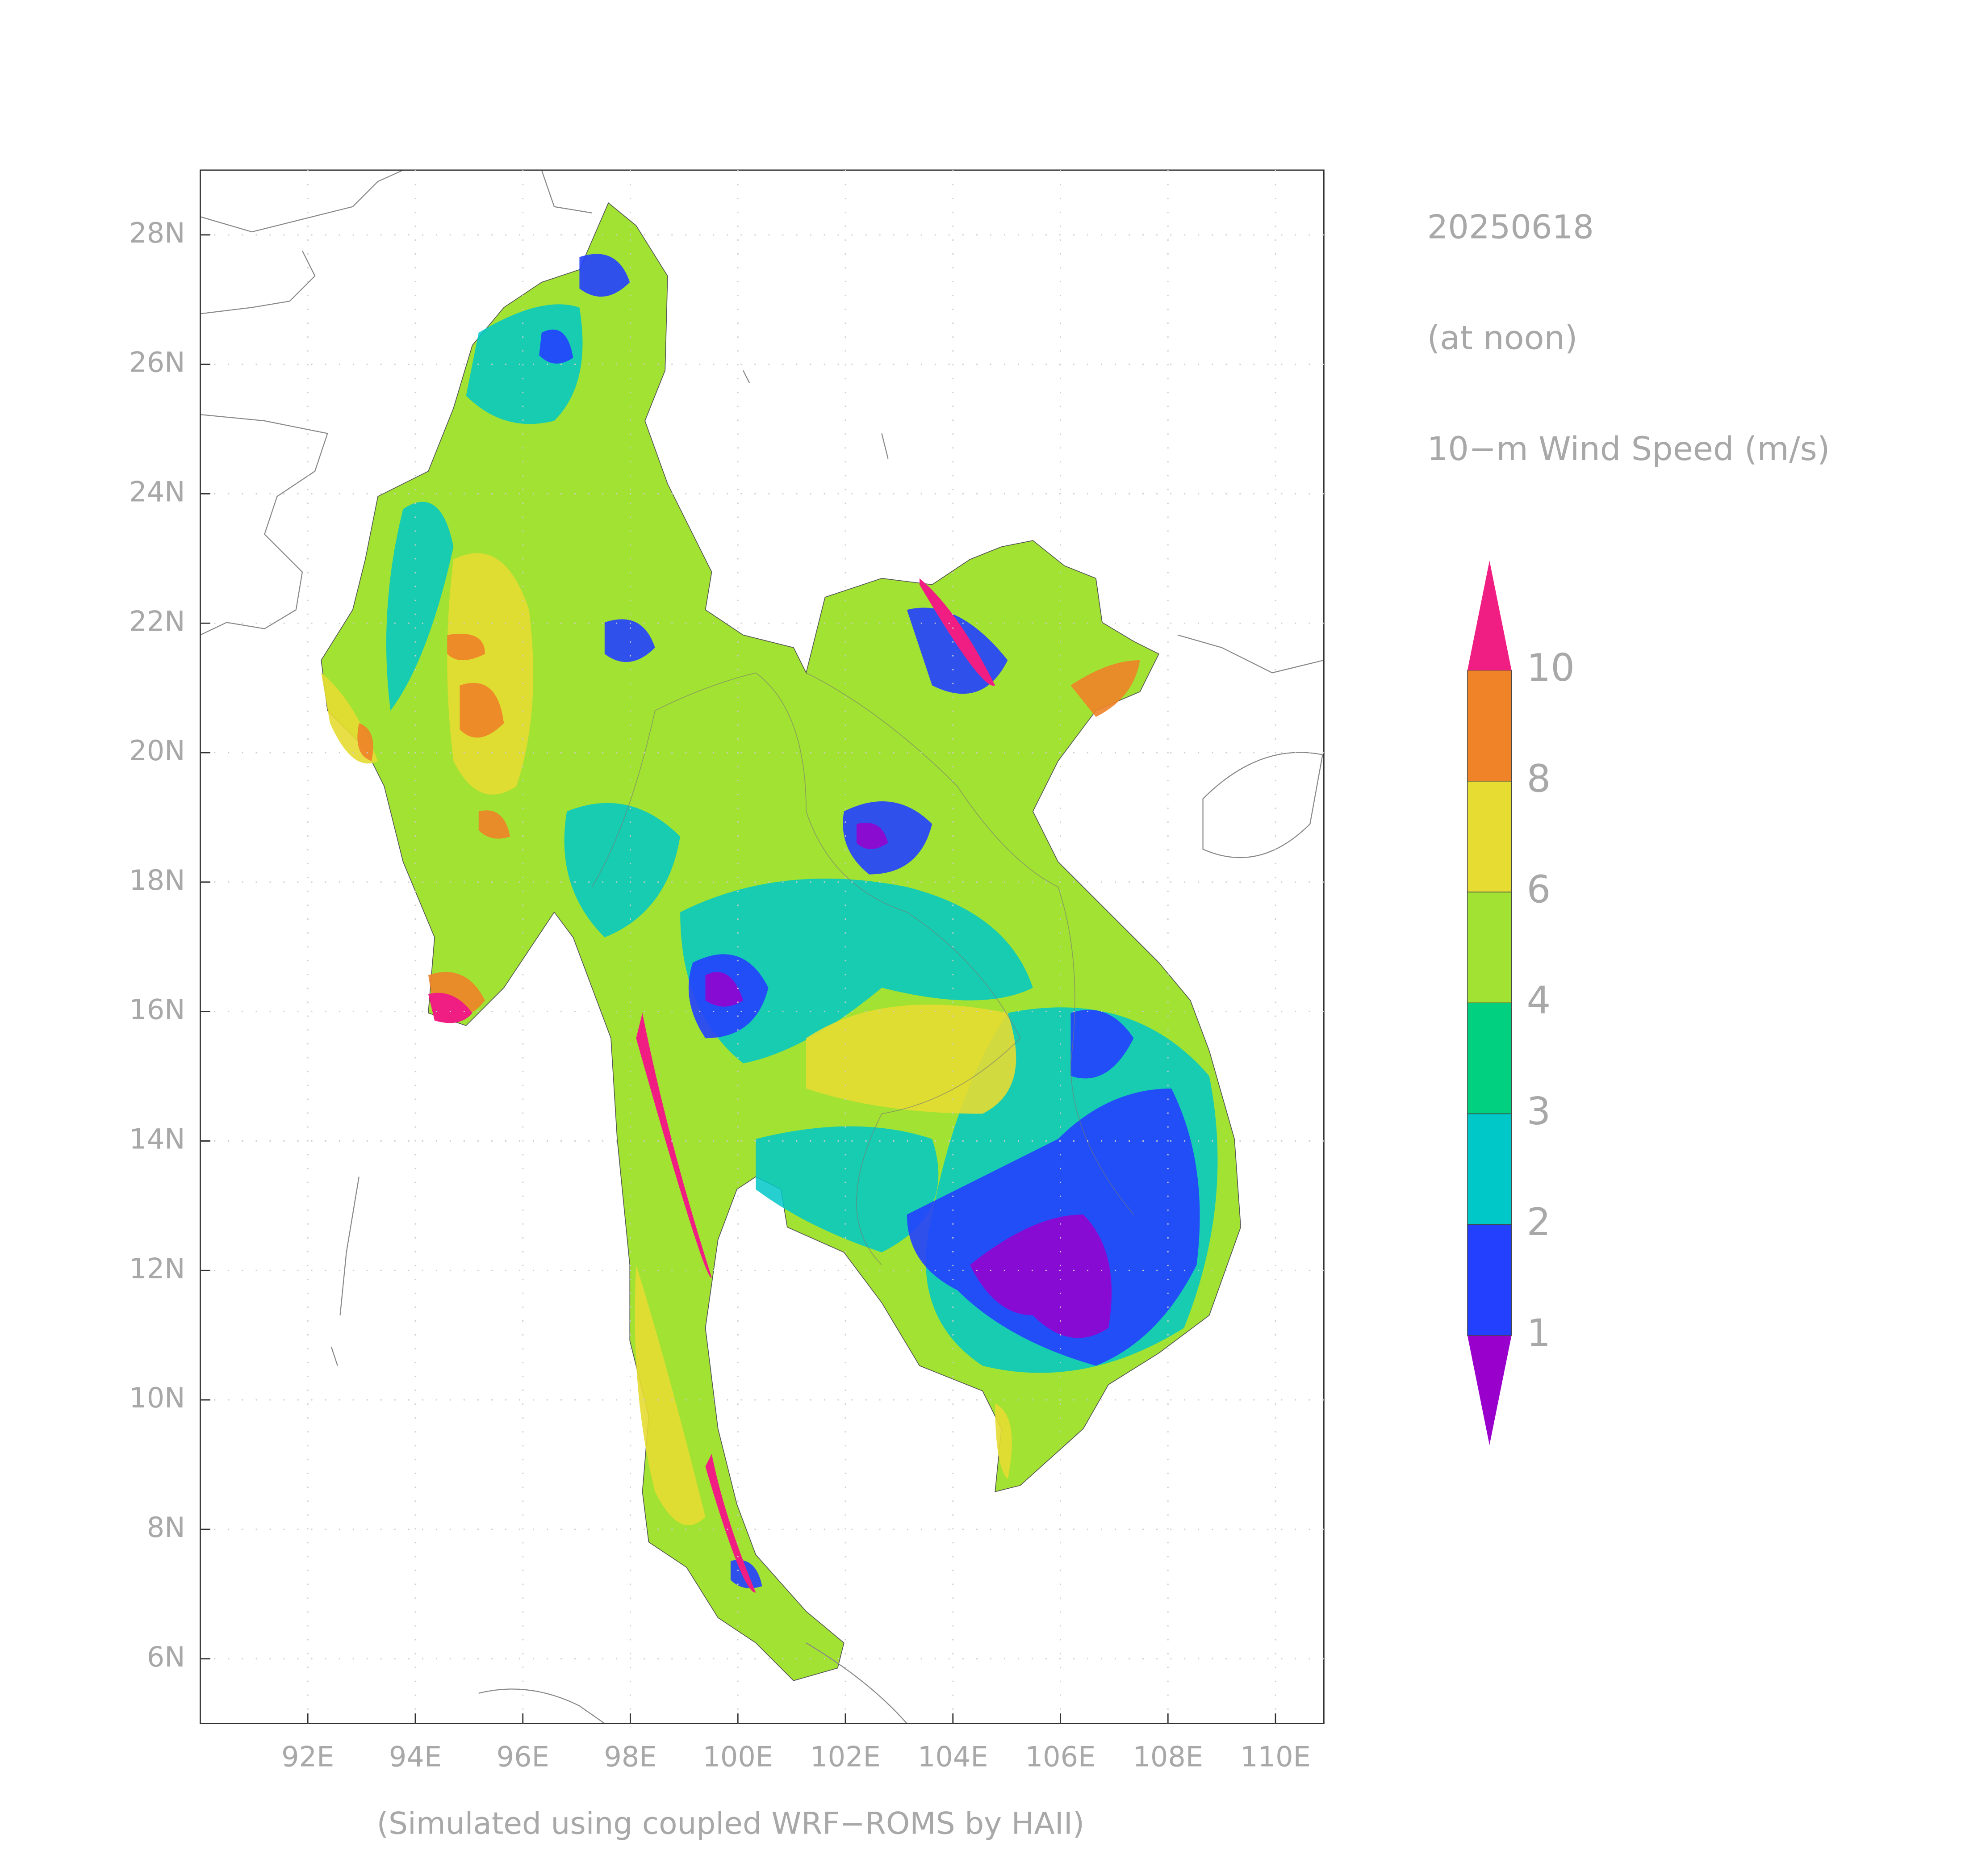  I want to click on colorbar-low-arrow, so click(1489, 1390).